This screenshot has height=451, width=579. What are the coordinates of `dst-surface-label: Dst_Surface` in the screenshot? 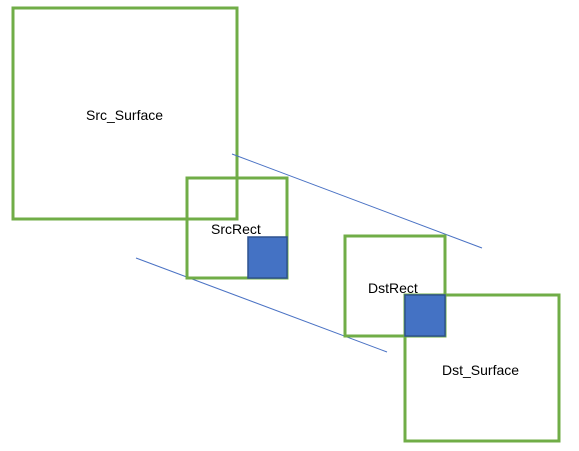 It's located at (480, 370).